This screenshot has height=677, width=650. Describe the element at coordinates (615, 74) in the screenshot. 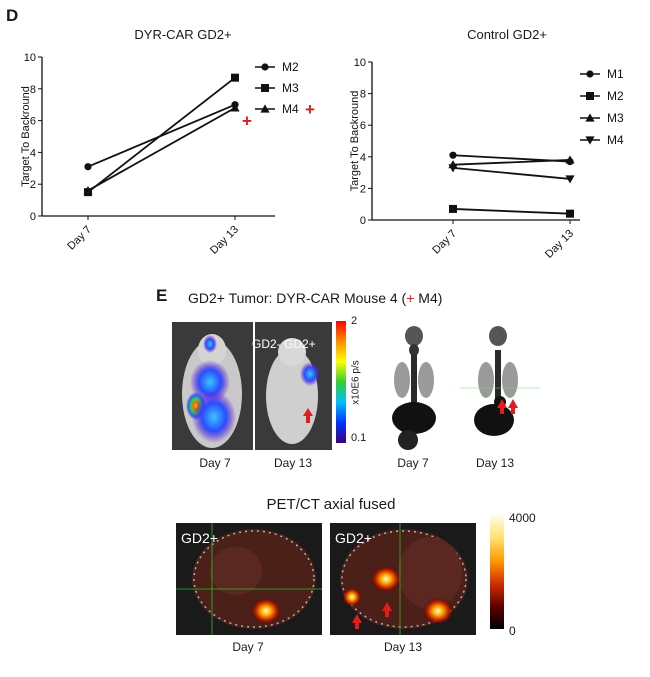

I see `chart2-legend-label: M1` at that location.